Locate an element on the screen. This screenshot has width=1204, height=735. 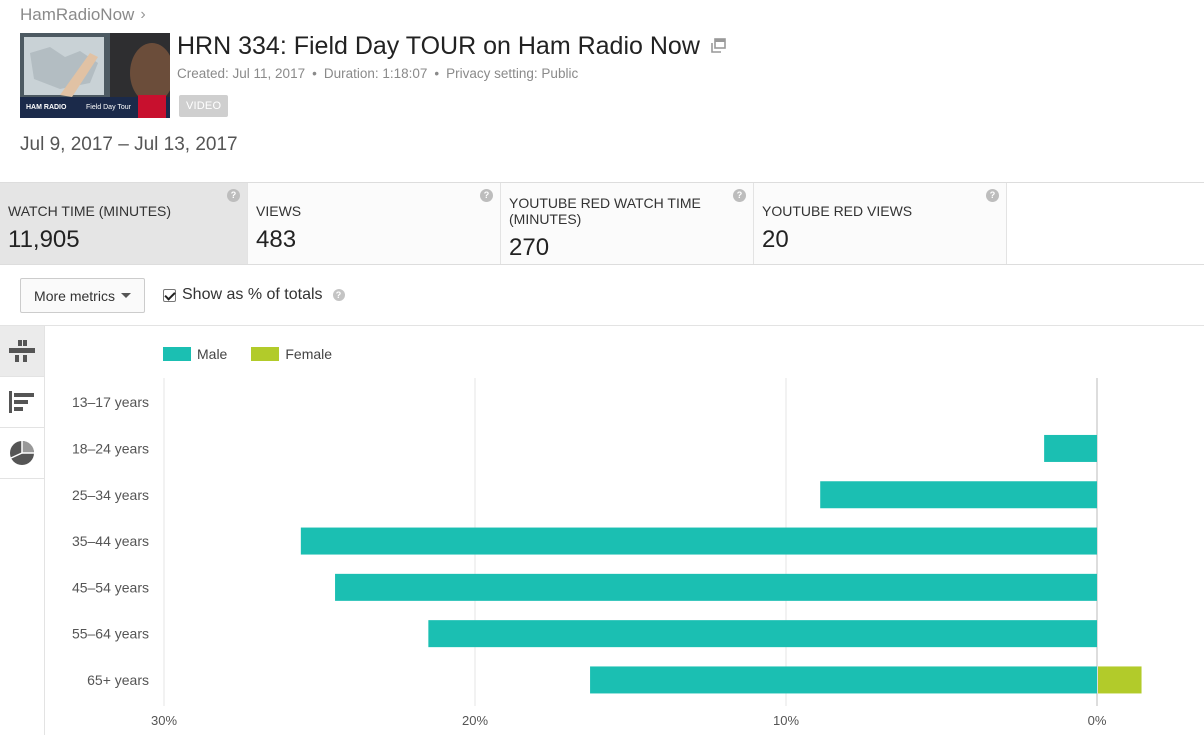
video-thumbnail: HAM RADIO Field Day Tour is located at coordinates (95, 75).